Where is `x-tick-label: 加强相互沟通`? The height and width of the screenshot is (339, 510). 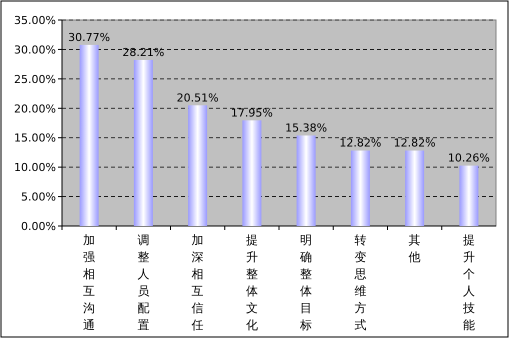
x-tick-label: 加强相互沟通 is located at coordinates (89, 282).